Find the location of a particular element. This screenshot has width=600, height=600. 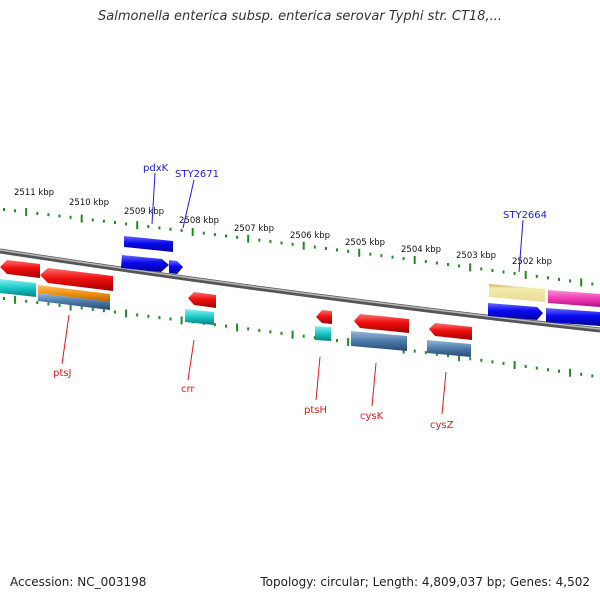

gene-cysK-rna is located at coordinates (379, 341).